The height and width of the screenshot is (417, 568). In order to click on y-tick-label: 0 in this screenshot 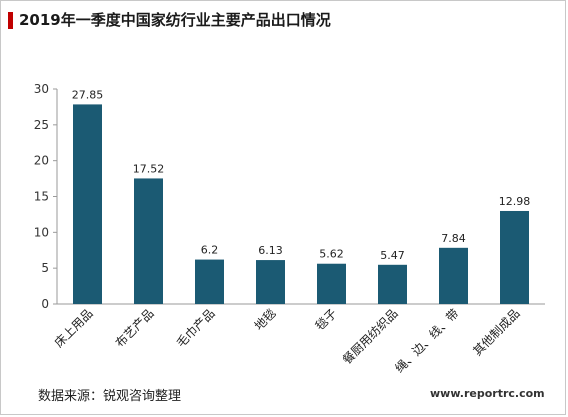, I will do `click(45, 304)`.